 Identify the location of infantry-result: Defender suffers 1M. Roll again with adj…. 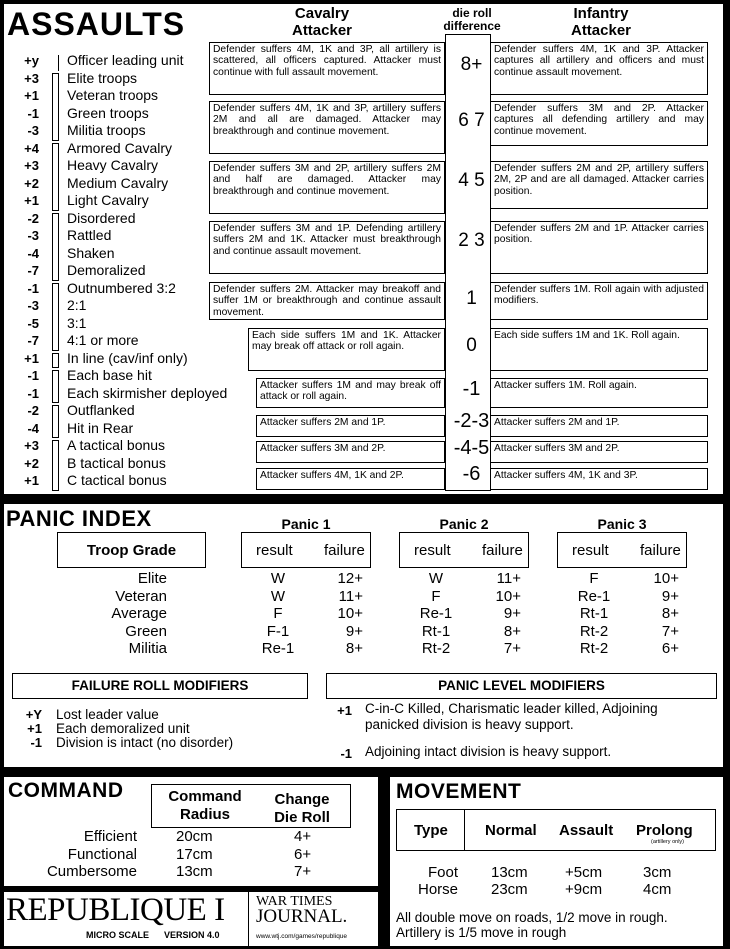
(599, 301).